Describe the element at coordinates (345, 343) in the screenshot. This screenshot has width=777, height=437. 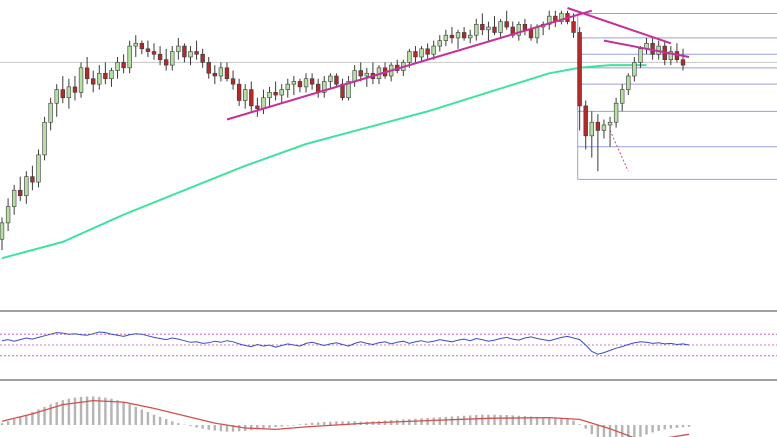
I see `oscillator-line` at that location.